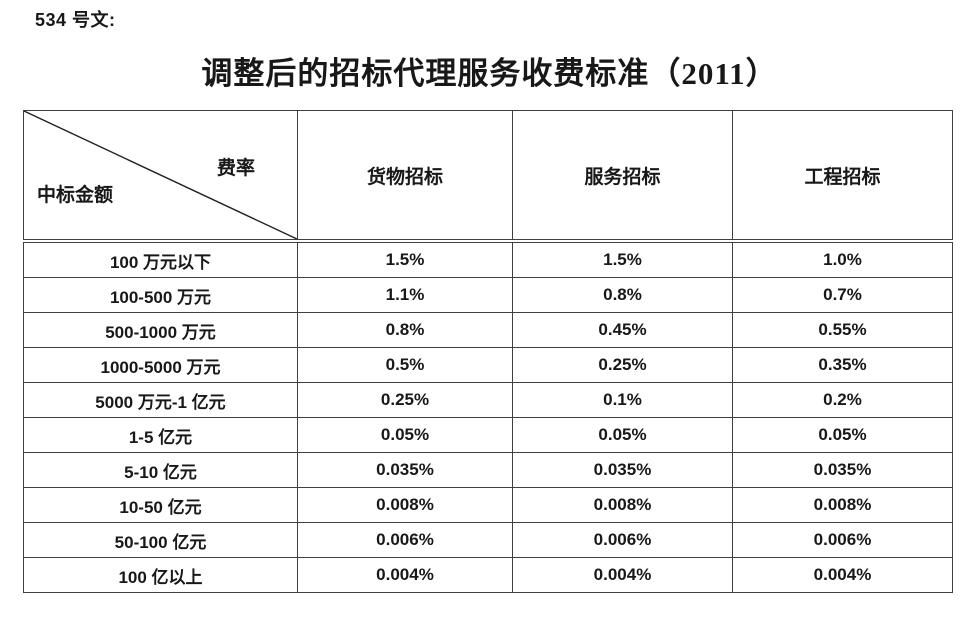 The height and width of the screenshot is (629, 979). Describe the element at coordinates (622, 400) in the screenshot. I see `rate-service: 0.1%` at that location.